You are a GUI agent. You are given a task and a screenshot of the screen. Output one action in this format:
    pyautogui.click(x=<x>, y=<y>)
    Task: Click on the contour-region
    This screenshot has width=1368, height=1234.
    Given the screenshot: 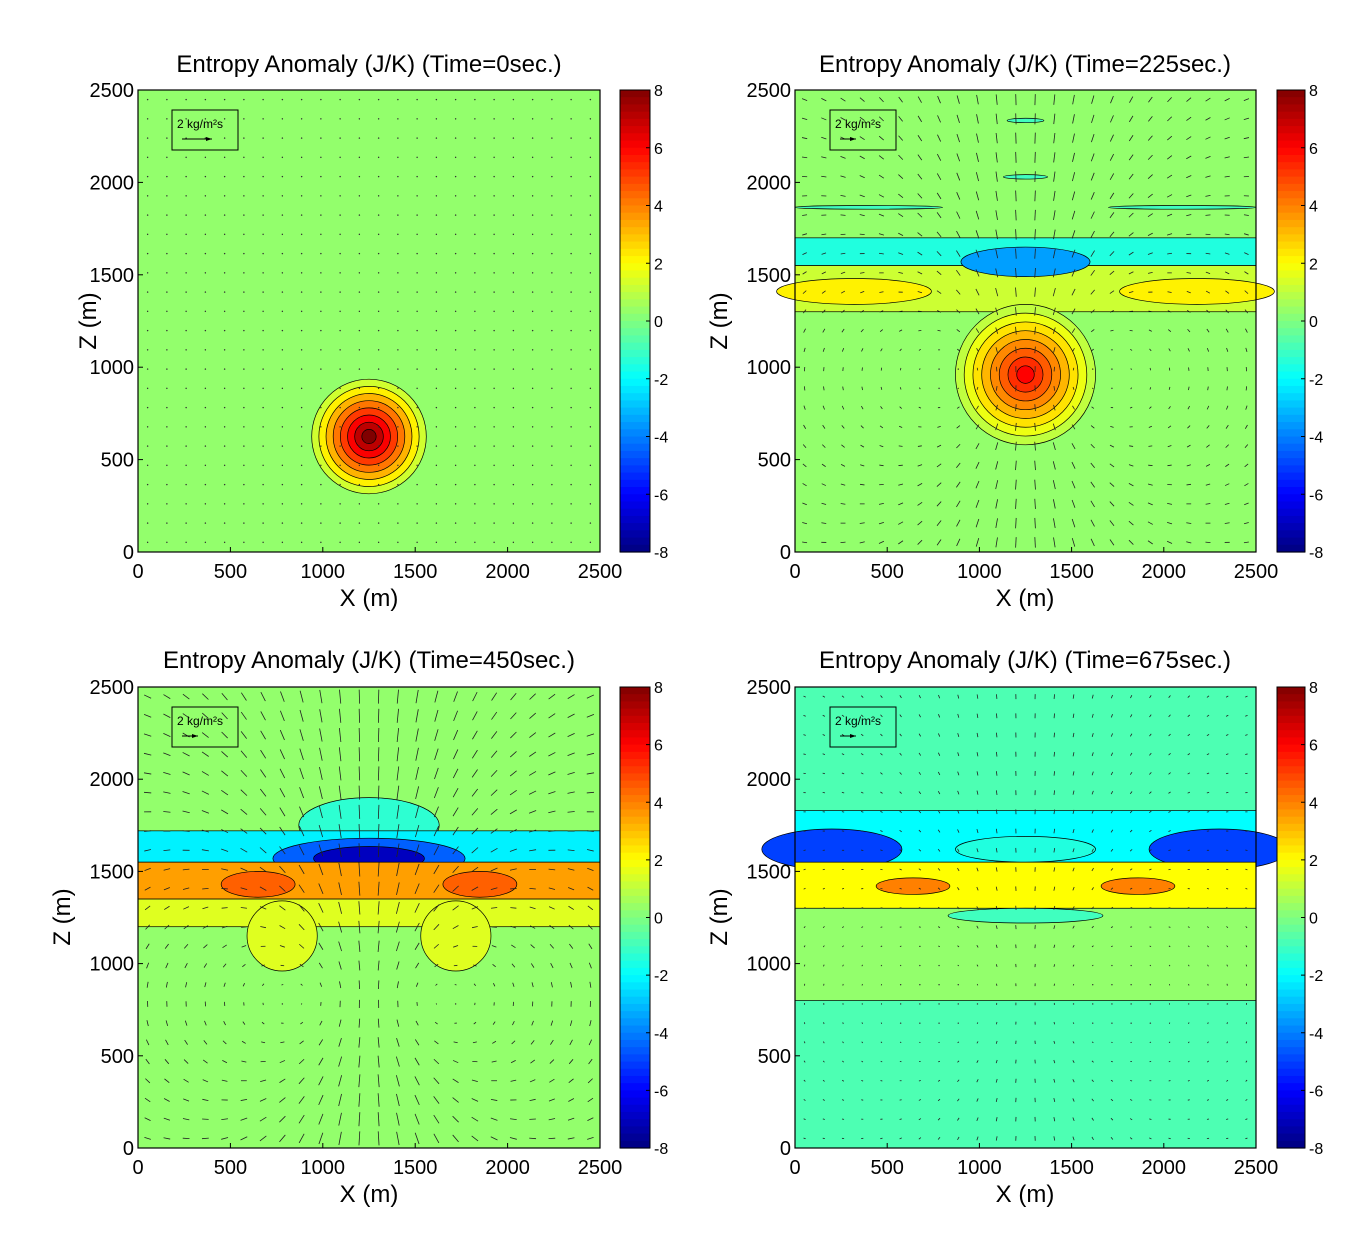 What is the action you would take?
    pyautogui.click(x=1025, y=177)
    